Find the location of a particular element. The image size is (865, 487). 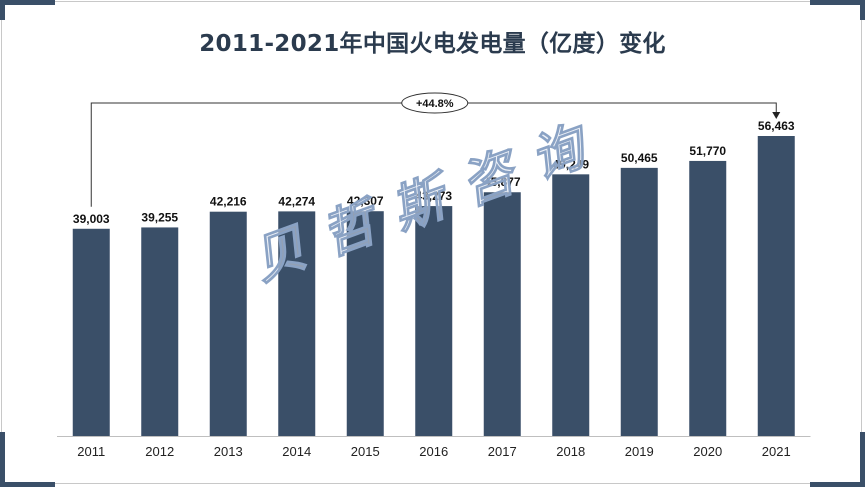

data-label-2013: 42,216 is located at coordinates (228, 202).